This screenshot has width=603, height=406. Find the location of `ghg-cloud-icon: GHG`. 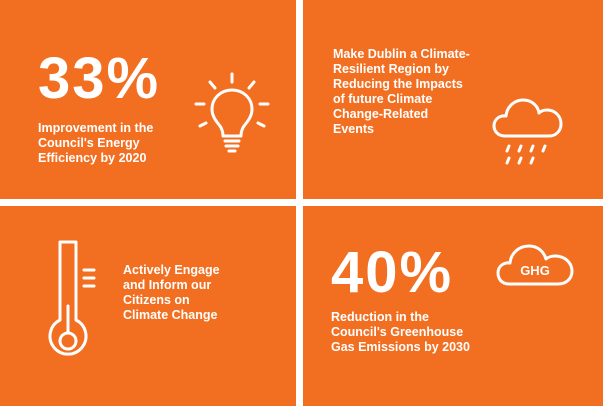

ghg-cloud-icon: GHG is located at coordinates (536, 265).